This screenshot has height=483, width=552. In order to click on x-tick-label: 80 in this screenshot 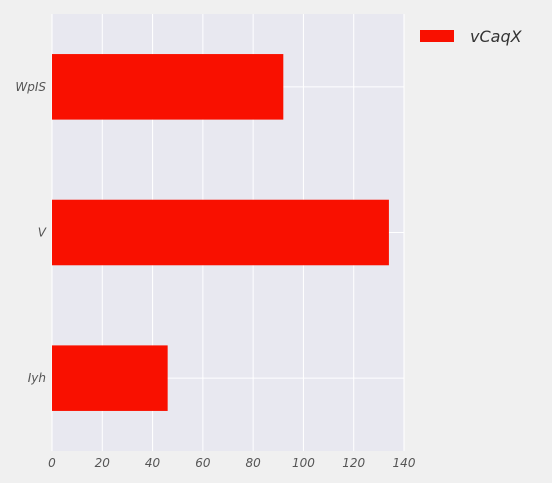, I will do `click(254, 463)`.